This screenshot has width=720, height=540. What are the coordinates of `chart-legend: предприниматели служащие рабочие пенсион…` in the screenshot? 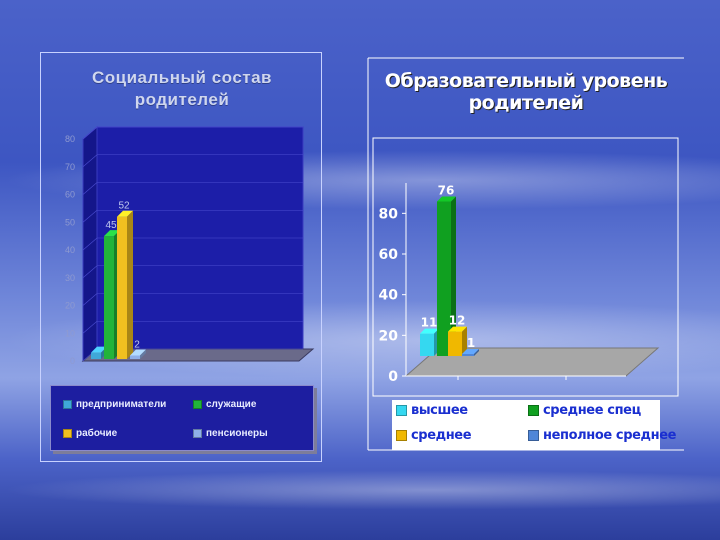 It's located at (182, 418).